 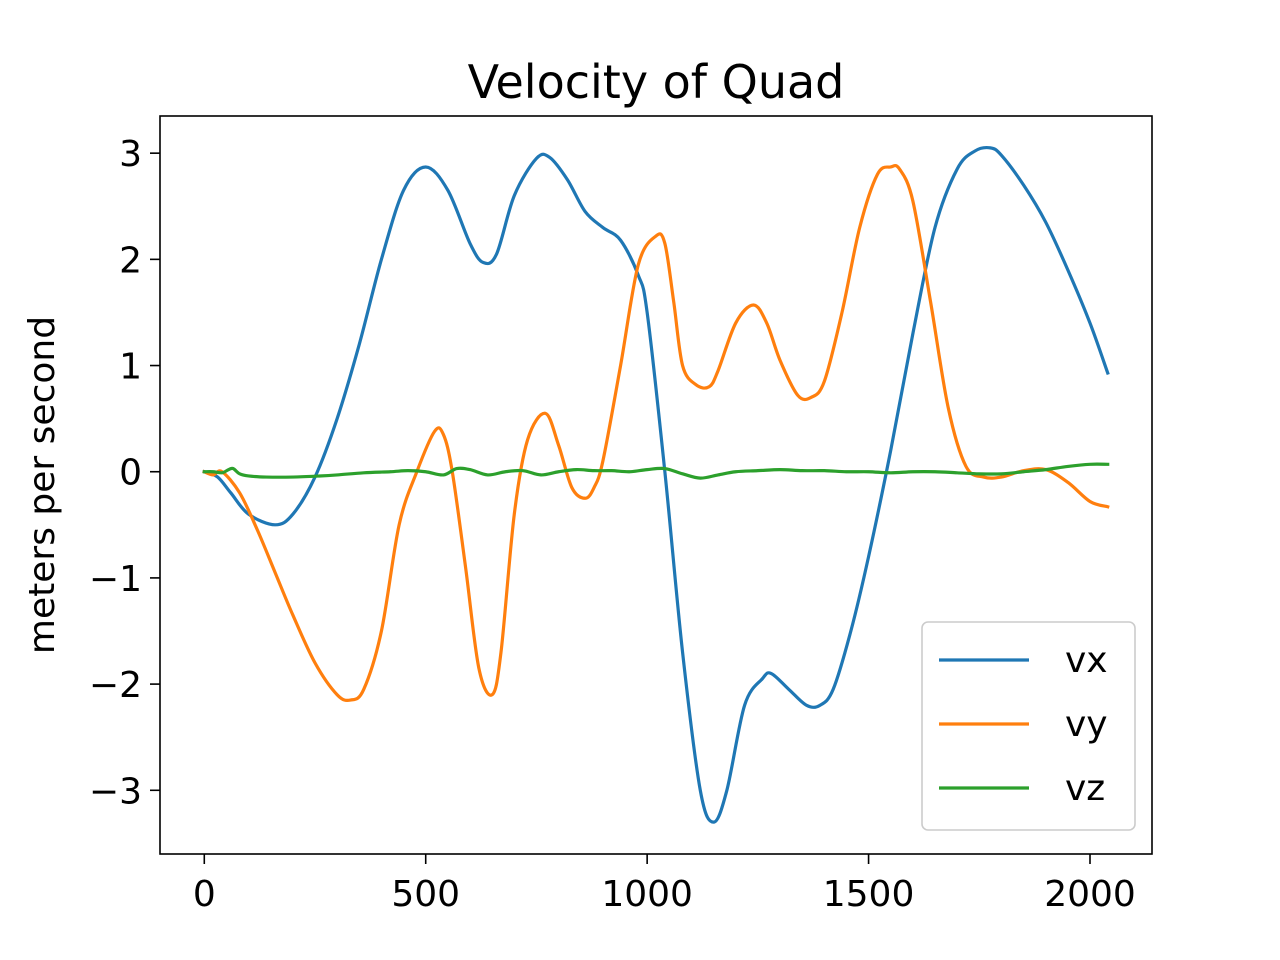 What do you see at coordinates (1086, 660) in the screenshot?
I see `legend-label-vx: vx` at bounding box center [1086, 660].